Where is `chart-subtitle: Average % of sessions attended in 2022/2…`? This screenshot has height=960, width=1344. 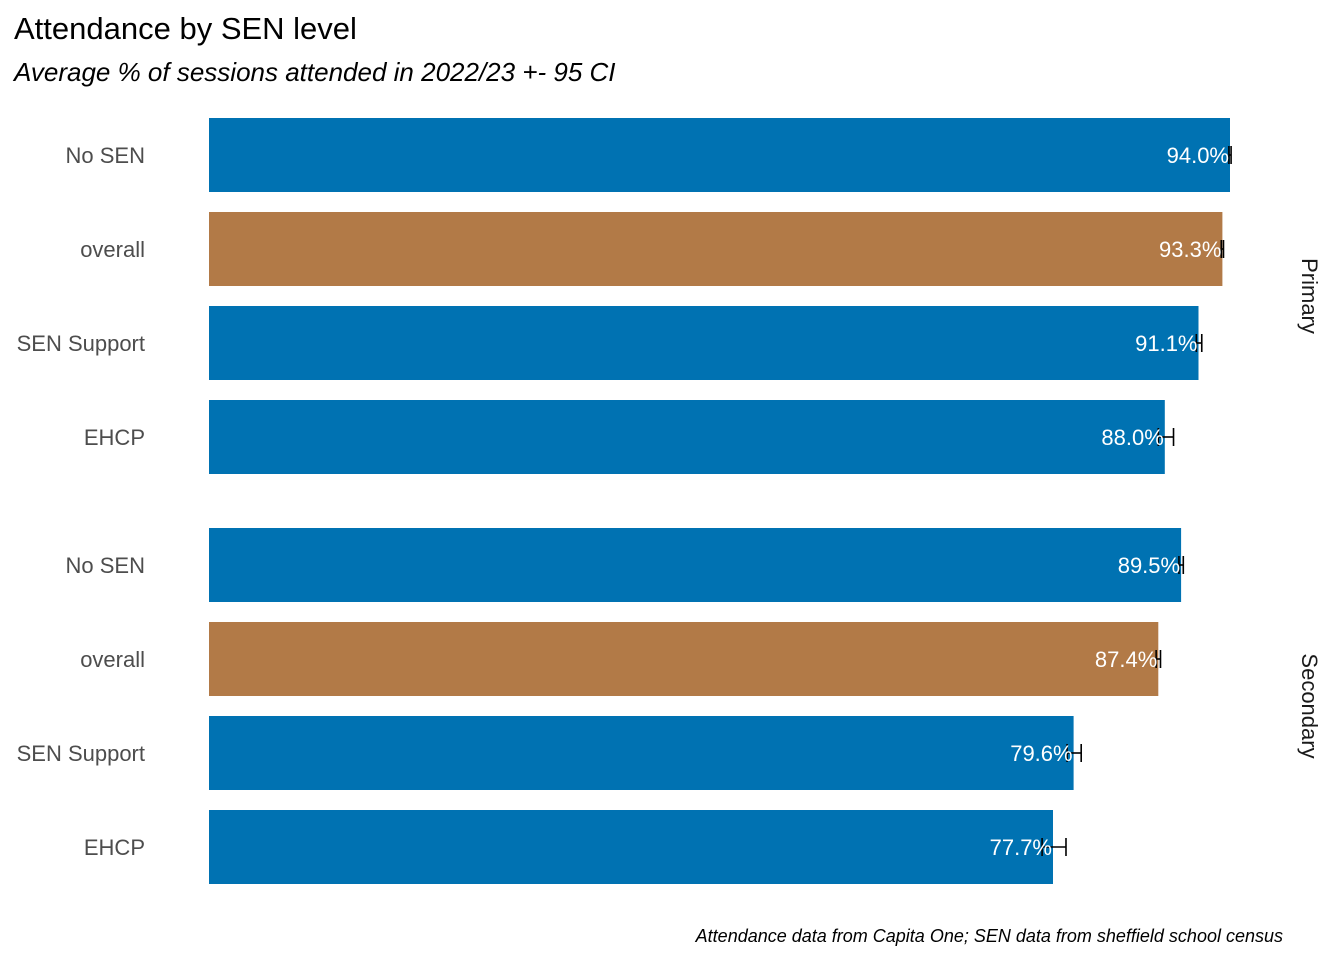 chart-subtitle: Average % of sessions attended in 2022/2… is located at coordinates (314, 72).